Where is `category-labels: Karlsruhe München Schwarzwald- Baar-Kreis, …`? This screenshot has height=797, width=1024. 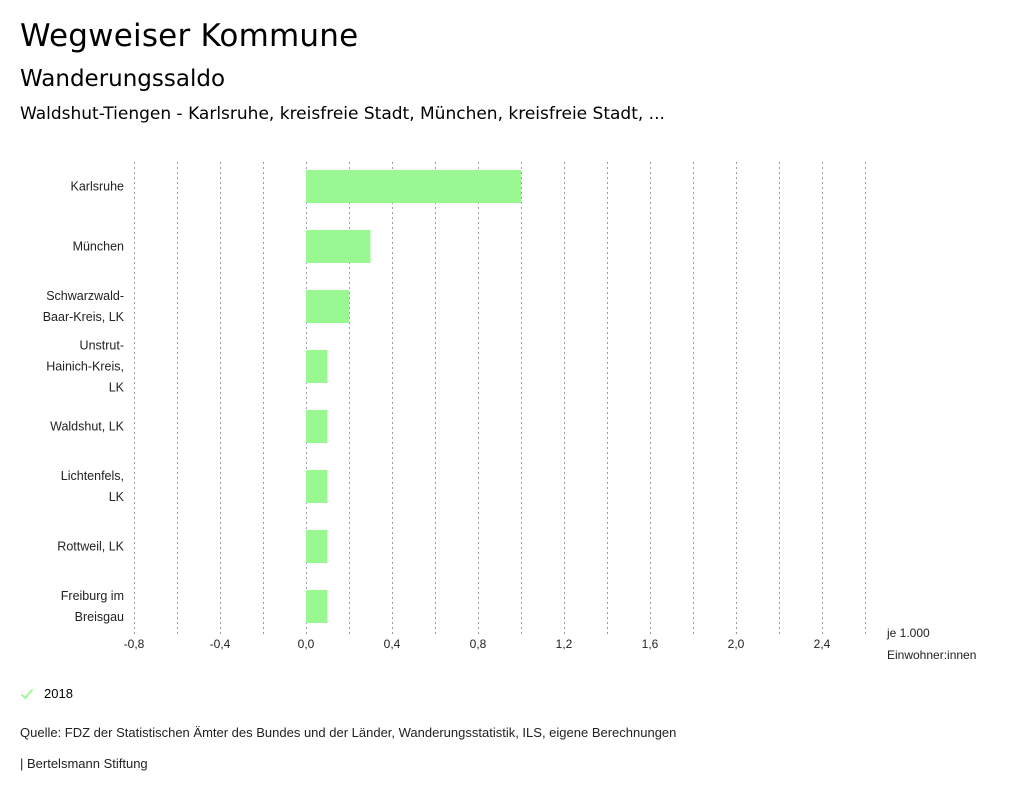 category-labels: Karlsruhe München Schwarzwald- Baar-Kreis, … is located at coordinates (84, 402).